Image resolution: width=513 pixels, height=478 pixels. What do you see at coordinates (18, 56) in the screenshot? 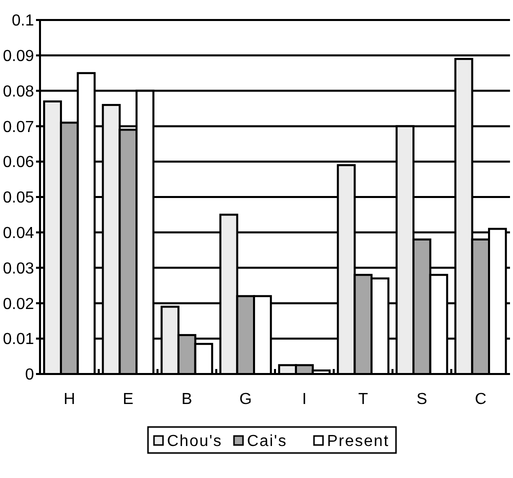
I see `y-tick-label: 0.09` at bounding box center [18, 56].